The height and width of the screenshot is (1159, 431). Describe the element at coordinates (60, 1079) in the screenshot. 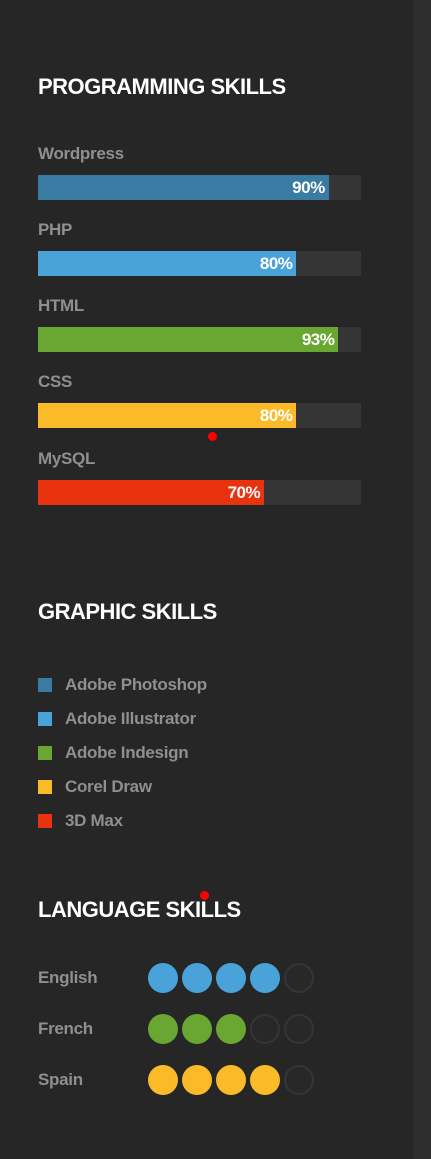

I see `language-label: Spain` at that location.